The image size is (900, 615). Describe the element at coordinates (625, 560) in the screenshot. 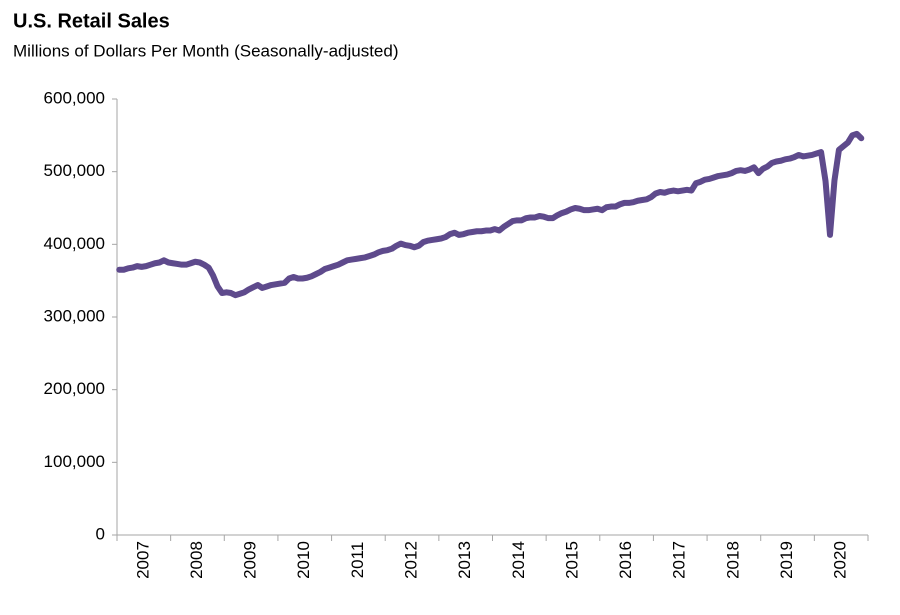

I see `x-tick-label: 2016` at that location.